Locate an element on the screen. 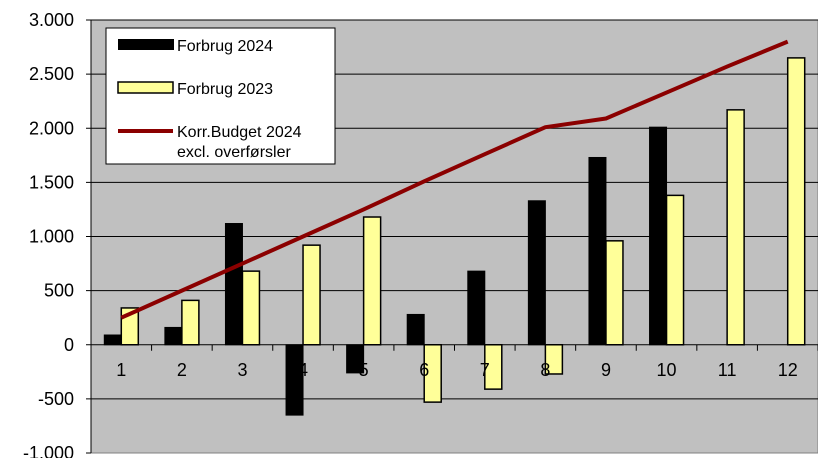 Image resolution: width=818 pixels, height=458 pixels. legend-swatch-forbrug-2024 is located at coordinates (146, 44).